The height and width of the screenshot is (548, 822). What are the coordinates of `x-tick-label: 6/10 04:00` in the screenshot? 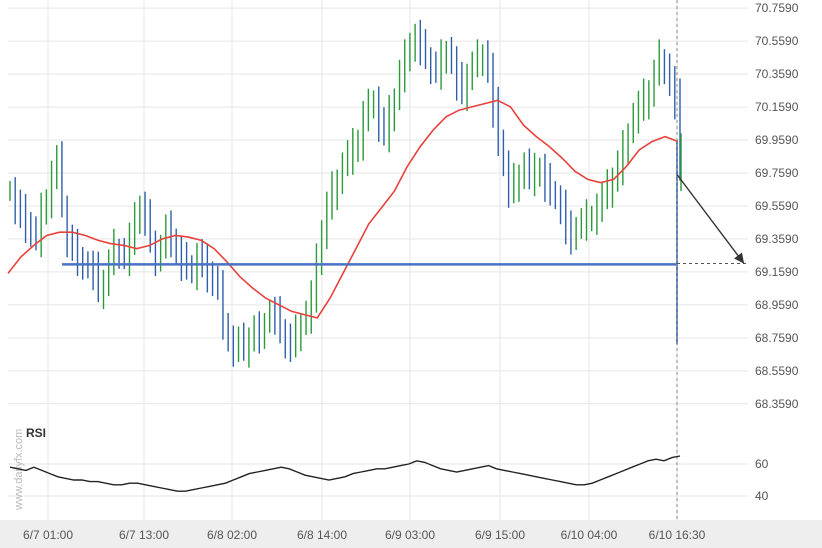 It's located at (589, 535).